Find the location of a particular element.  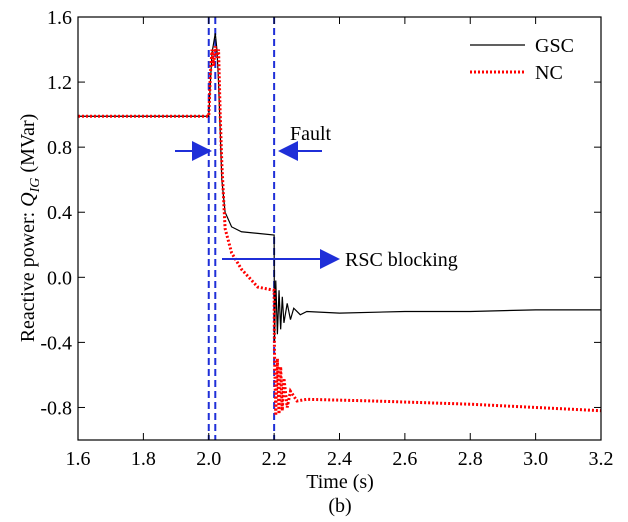

x-tick-label: 1.8 is located at coordinates (143, 459).